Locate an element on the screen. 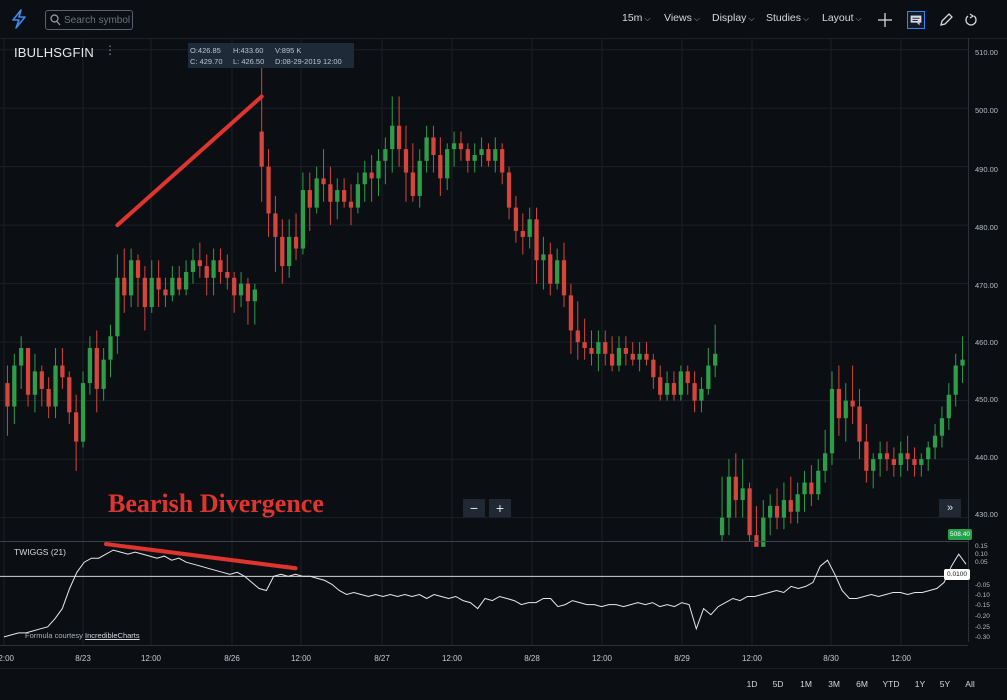 The image size is (1007, 700). bearish-divergence-annotation: Bearish Divergence is located at coordinates (216, 503).